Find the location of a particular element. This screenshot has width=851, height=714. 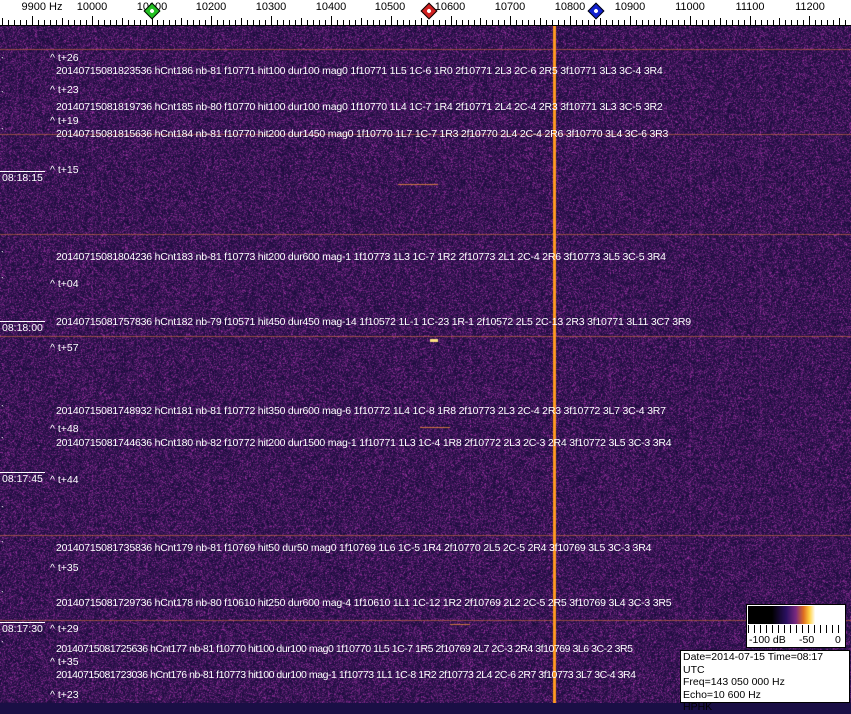

time-offset-marker: ^ t+23 is located at coordinates (64, 90).